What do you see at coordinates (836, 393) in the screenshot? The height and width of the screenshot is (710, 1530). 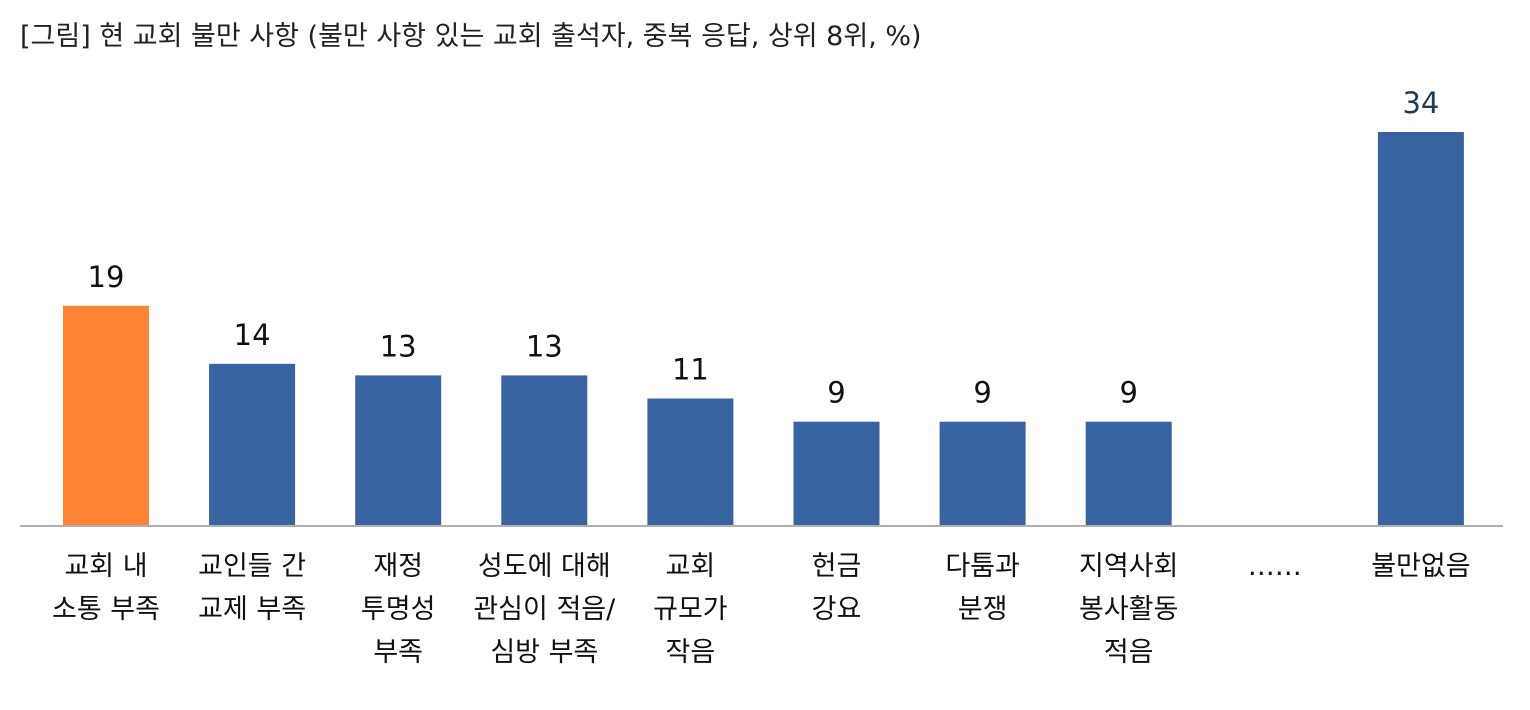 I see `value-label-6: 9` at bounding box center [836, 393].